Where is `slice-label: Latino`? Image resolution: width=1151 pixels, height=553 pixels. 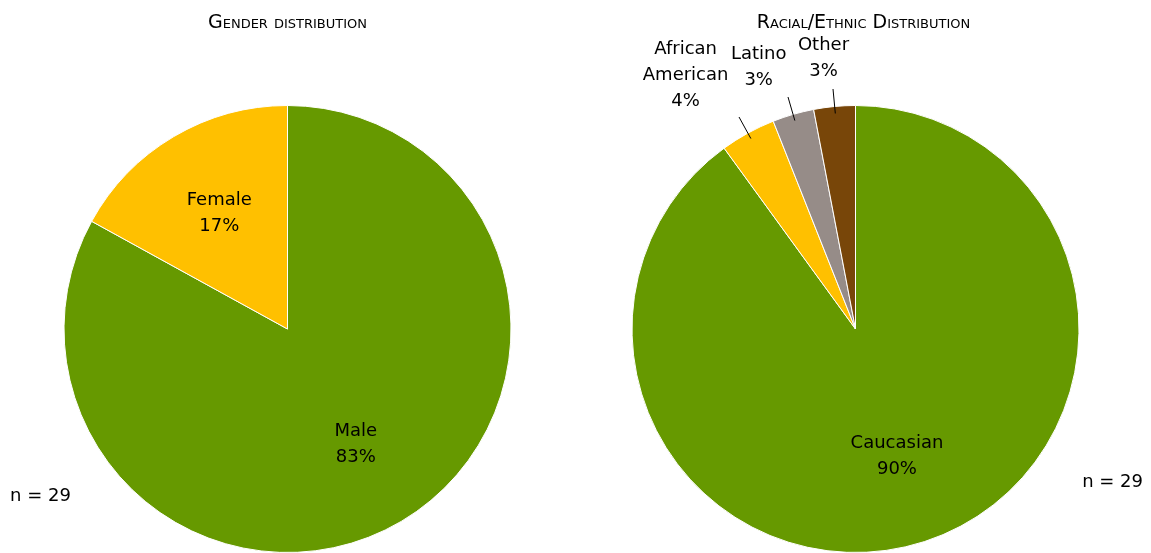
slice-label: Latino is located at coordinates (758, 52).